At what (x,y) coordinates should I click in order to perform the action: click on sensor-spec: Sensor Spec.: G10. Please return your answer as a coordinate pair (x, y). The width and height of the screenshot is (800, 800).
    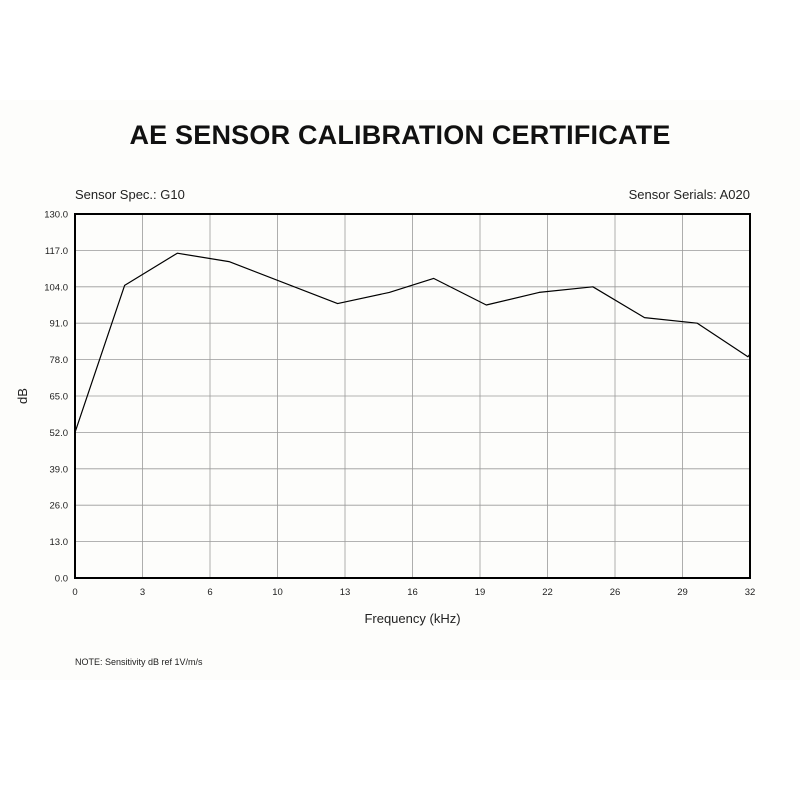
    Looking at the image, I should click on (130, 194).